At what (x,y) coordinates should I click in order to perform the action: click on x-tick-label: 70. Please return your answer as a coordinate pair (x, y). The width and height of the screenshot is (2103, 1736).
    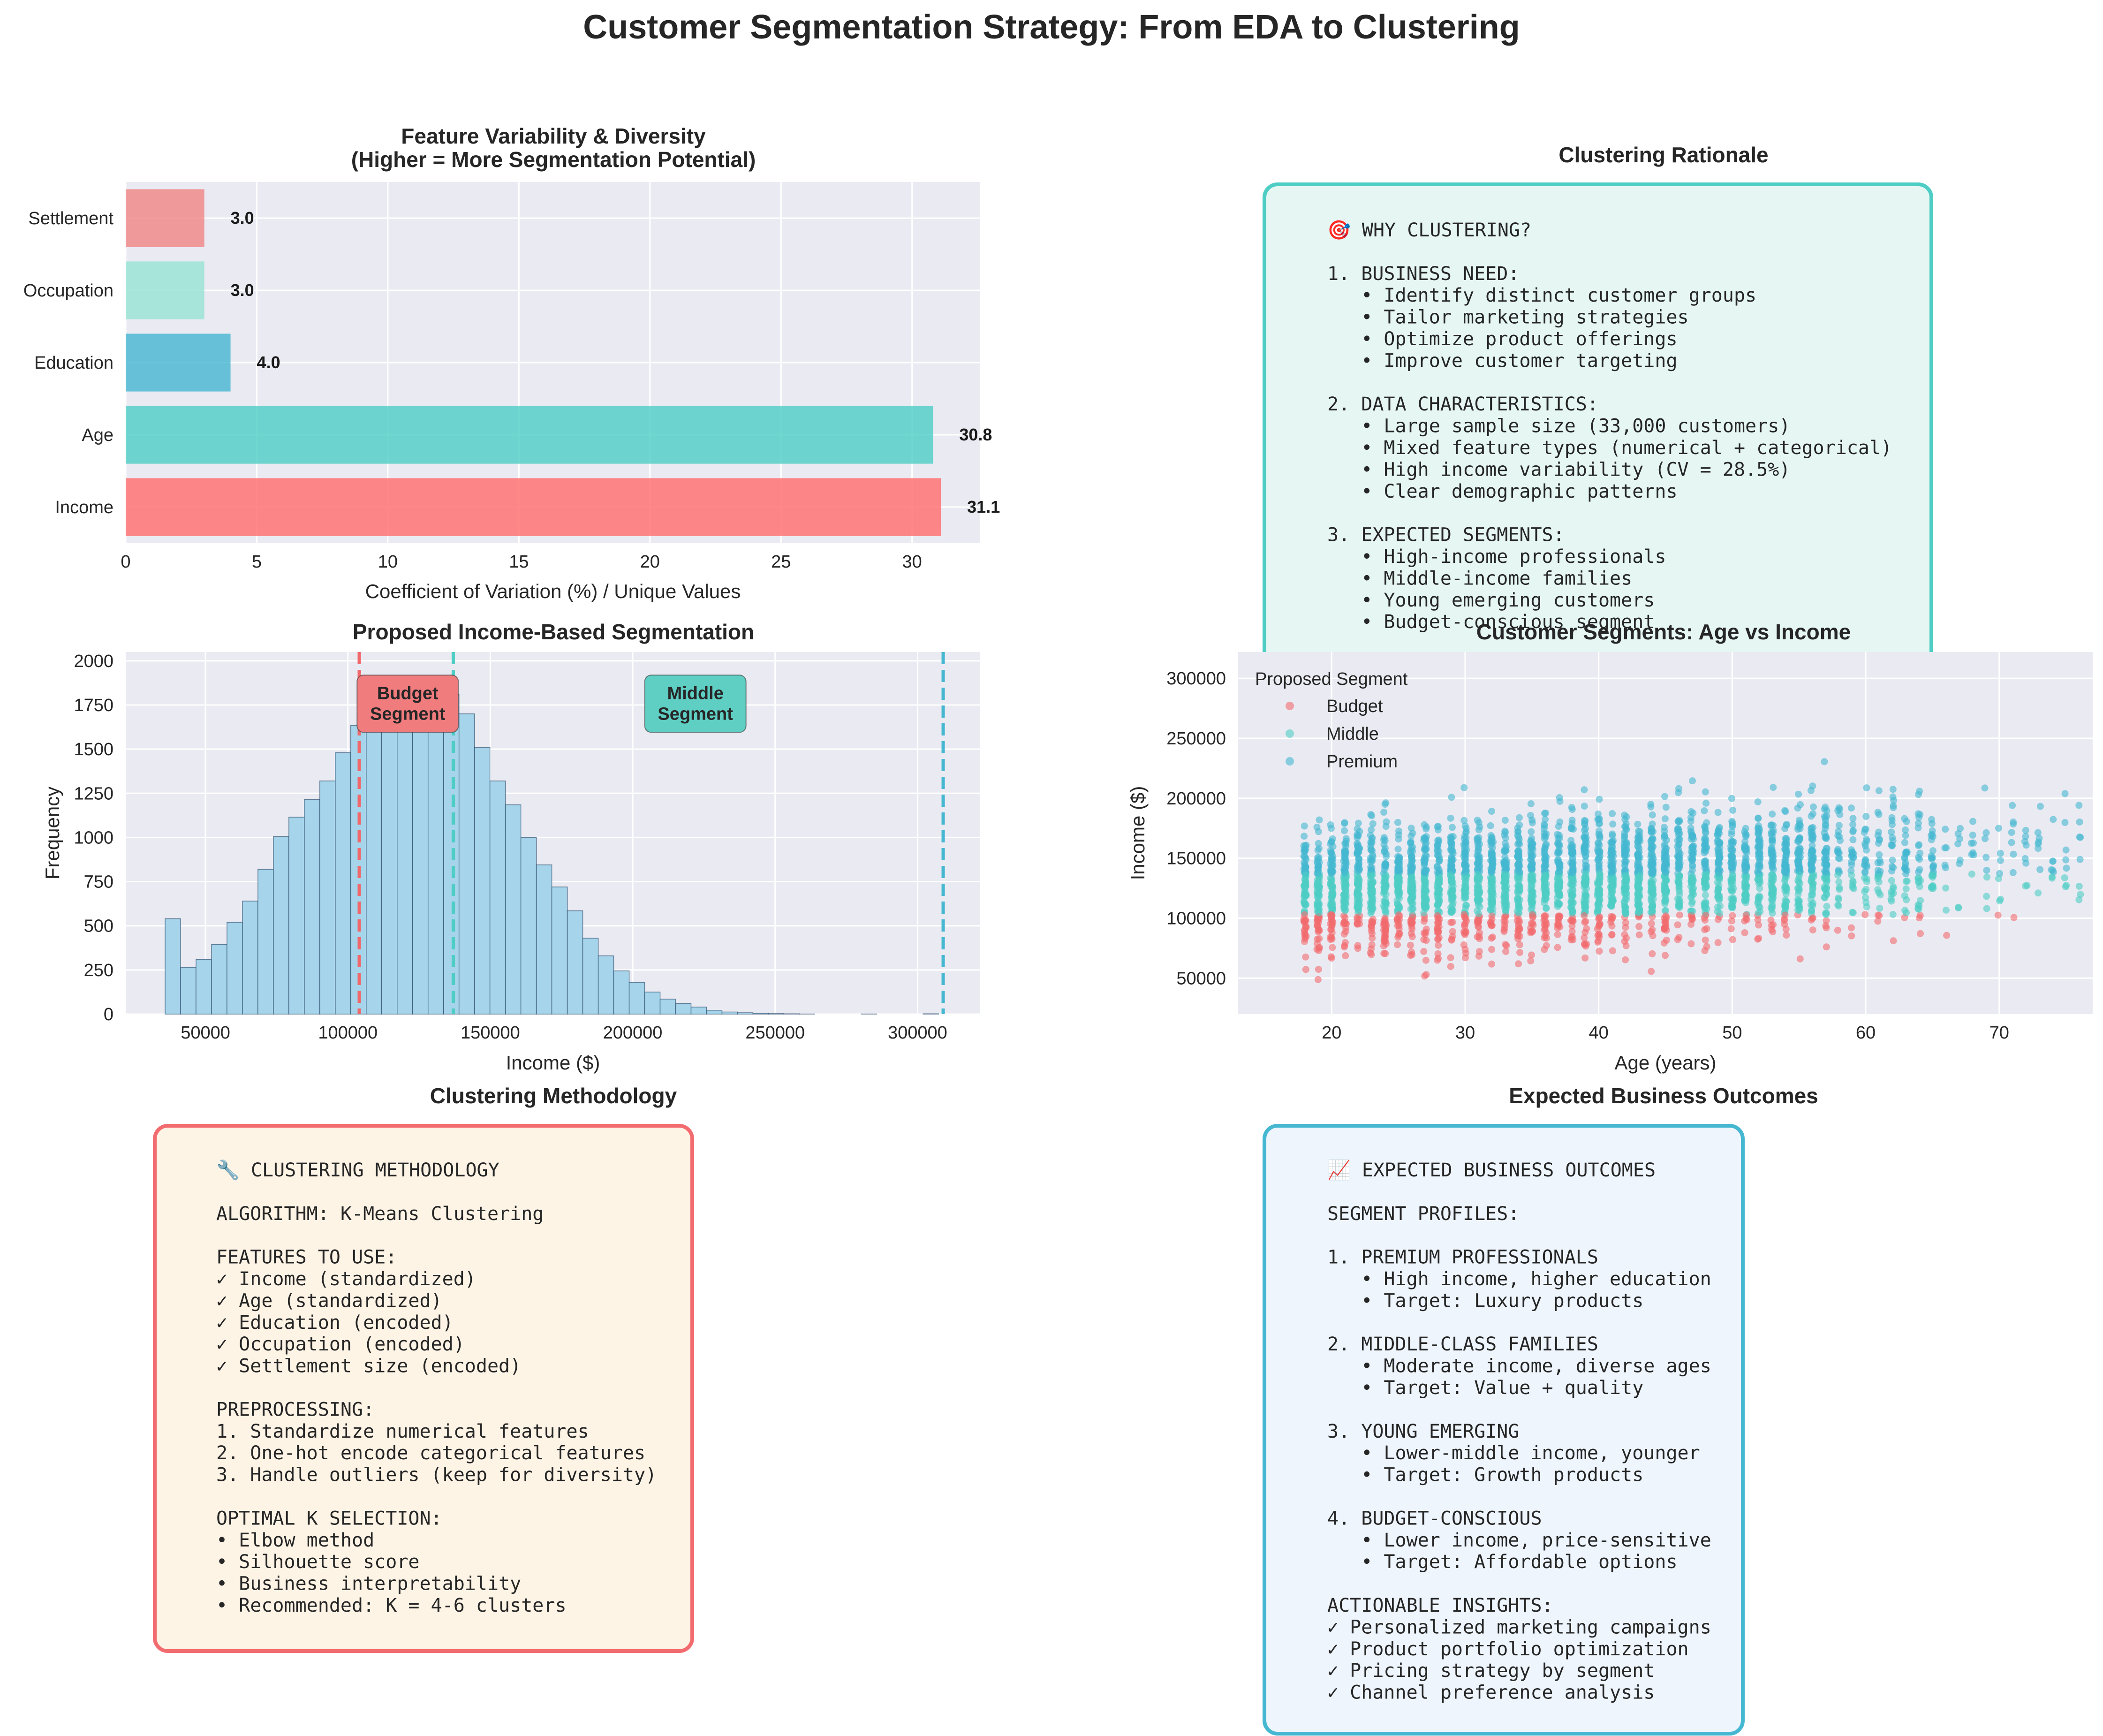
    Looking at the image, I should click on (2000, 1033).